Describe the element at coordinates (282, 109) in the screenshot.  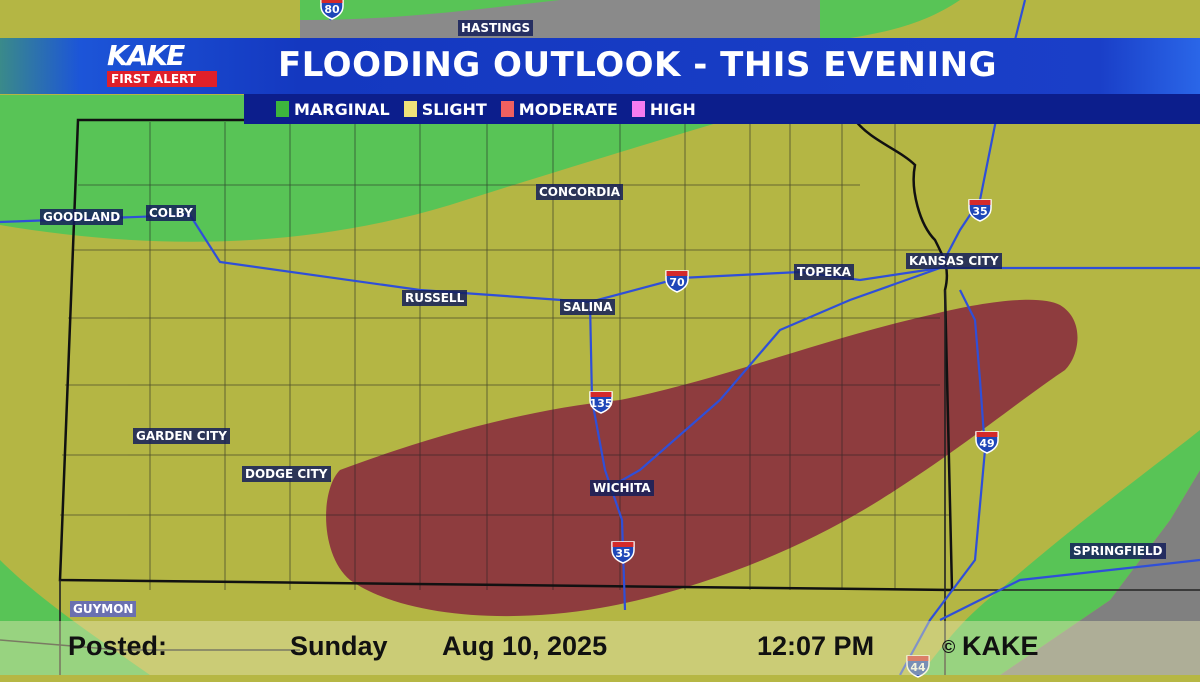
I see `marginal-swatch` at that location.